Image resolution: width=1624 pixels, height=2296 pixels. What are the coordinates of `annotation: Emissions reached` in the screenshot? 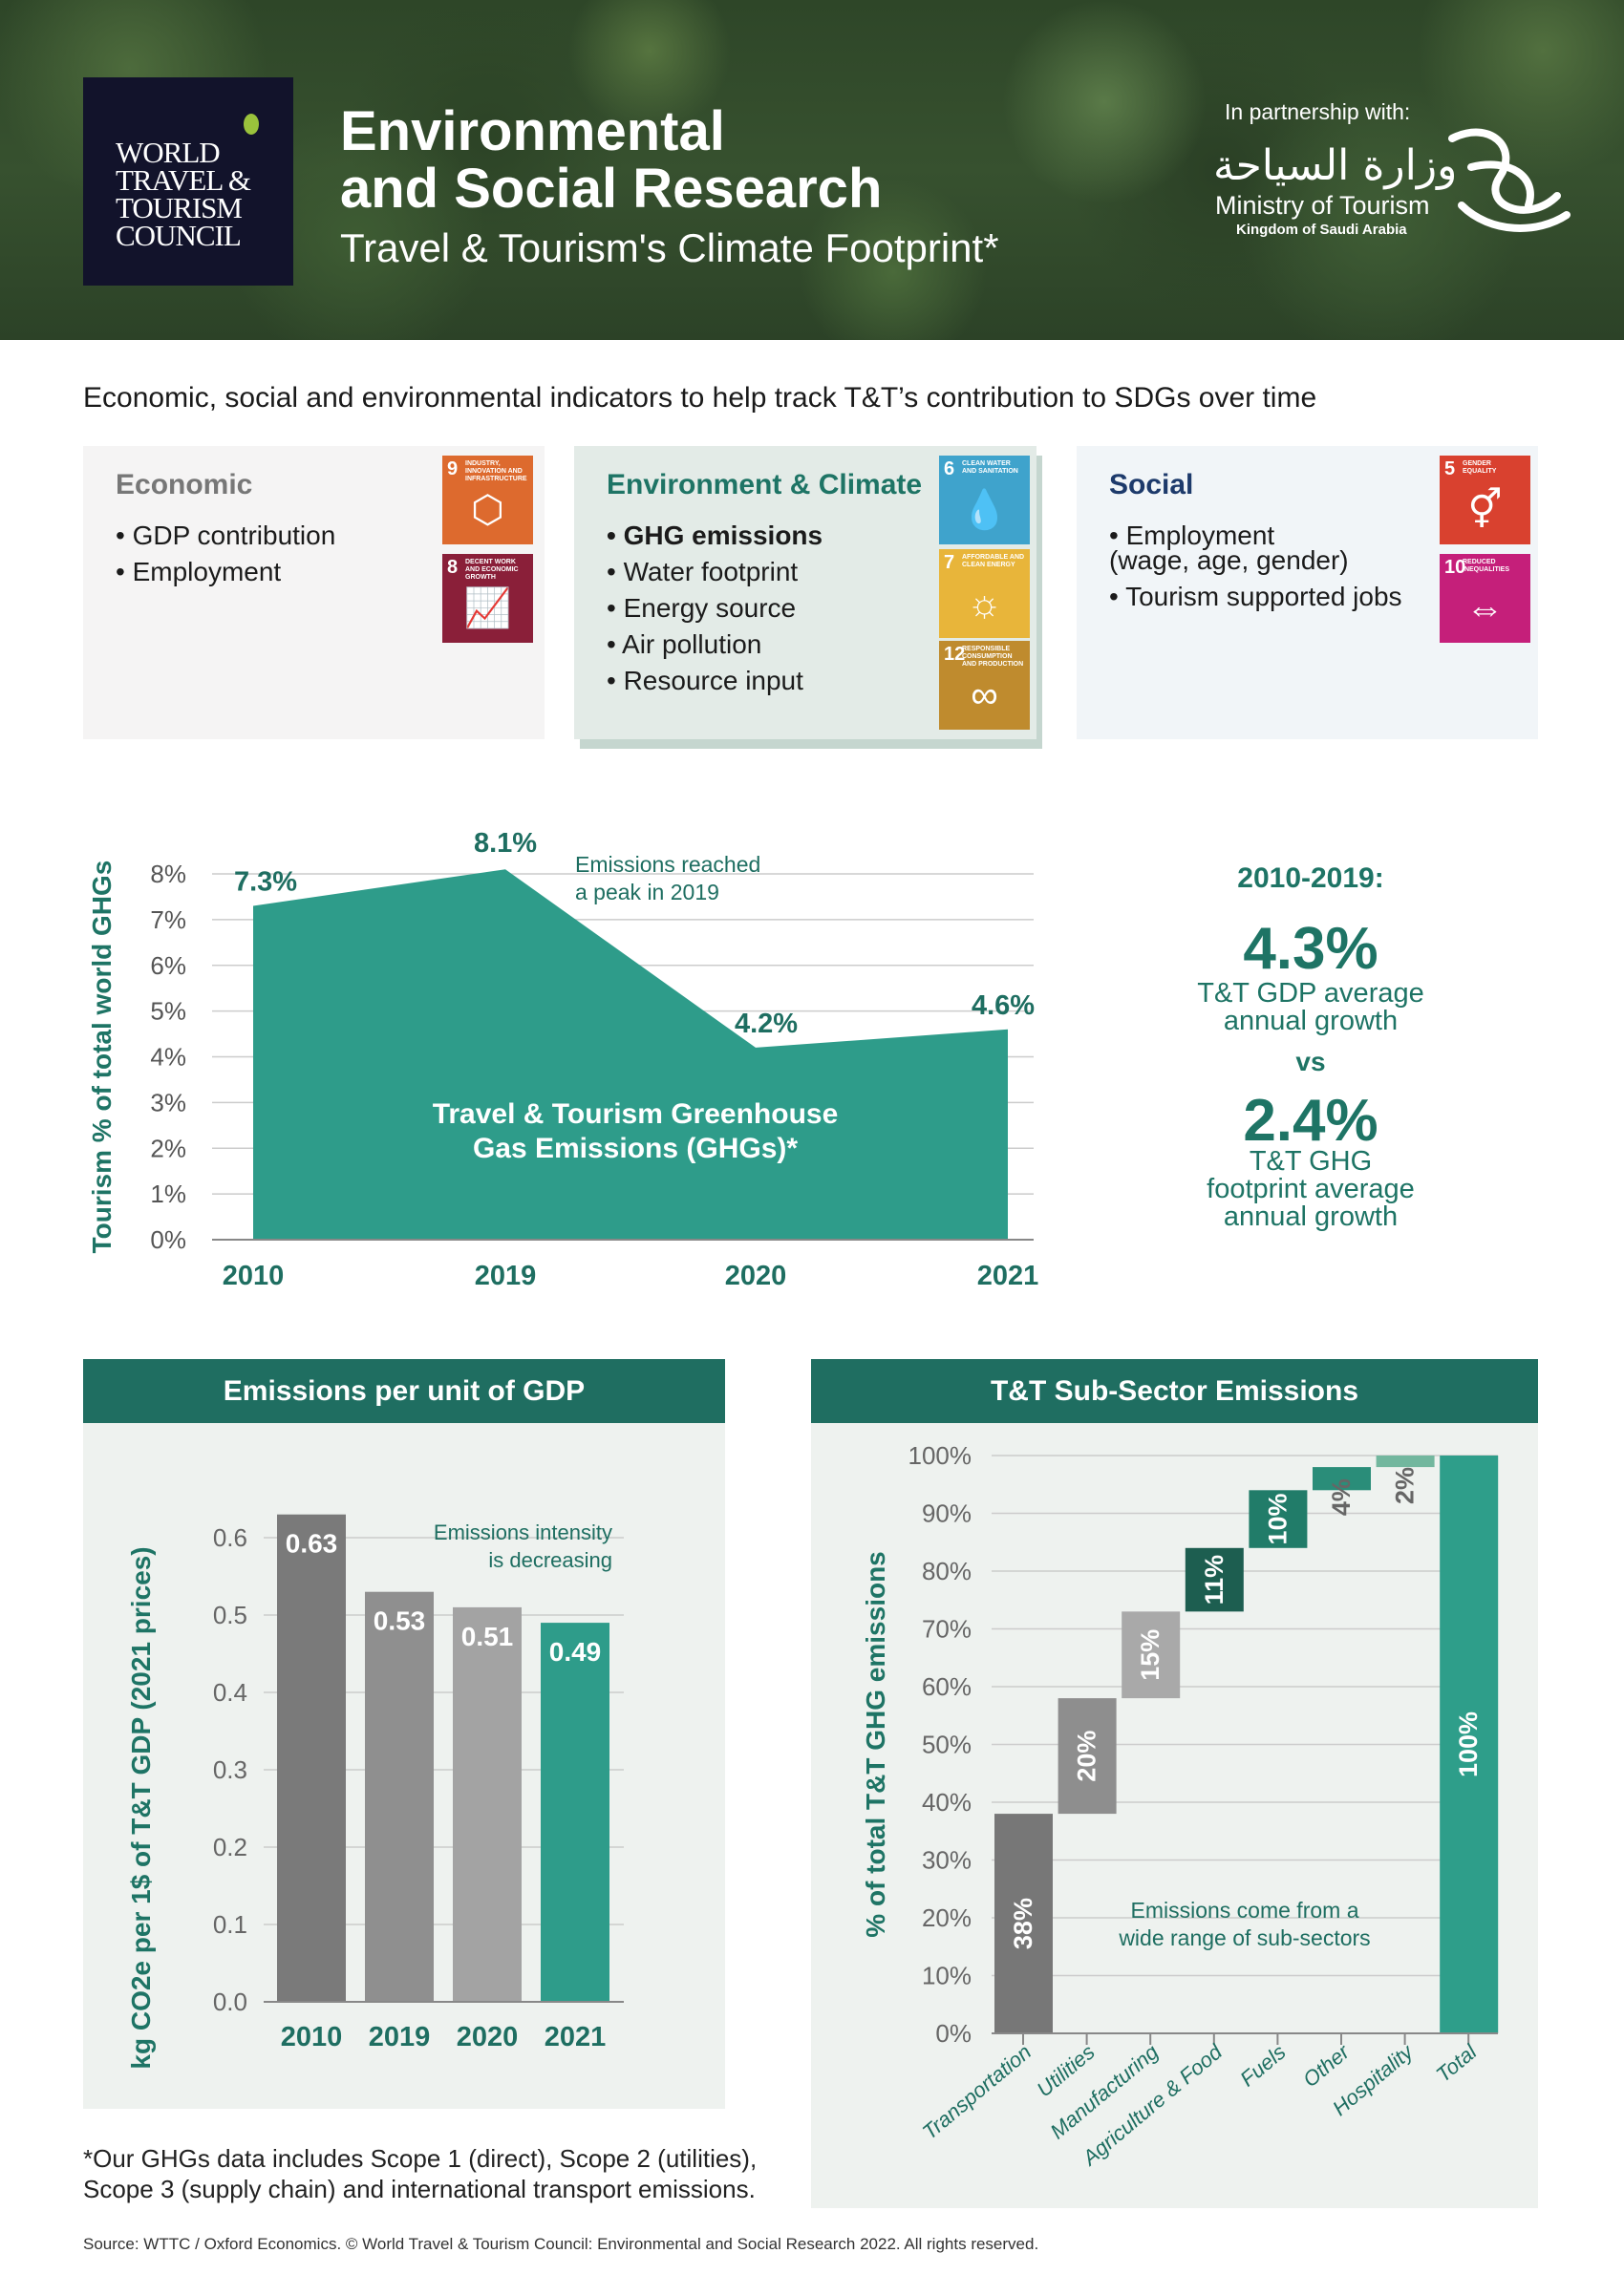 It's located at (668, 864).